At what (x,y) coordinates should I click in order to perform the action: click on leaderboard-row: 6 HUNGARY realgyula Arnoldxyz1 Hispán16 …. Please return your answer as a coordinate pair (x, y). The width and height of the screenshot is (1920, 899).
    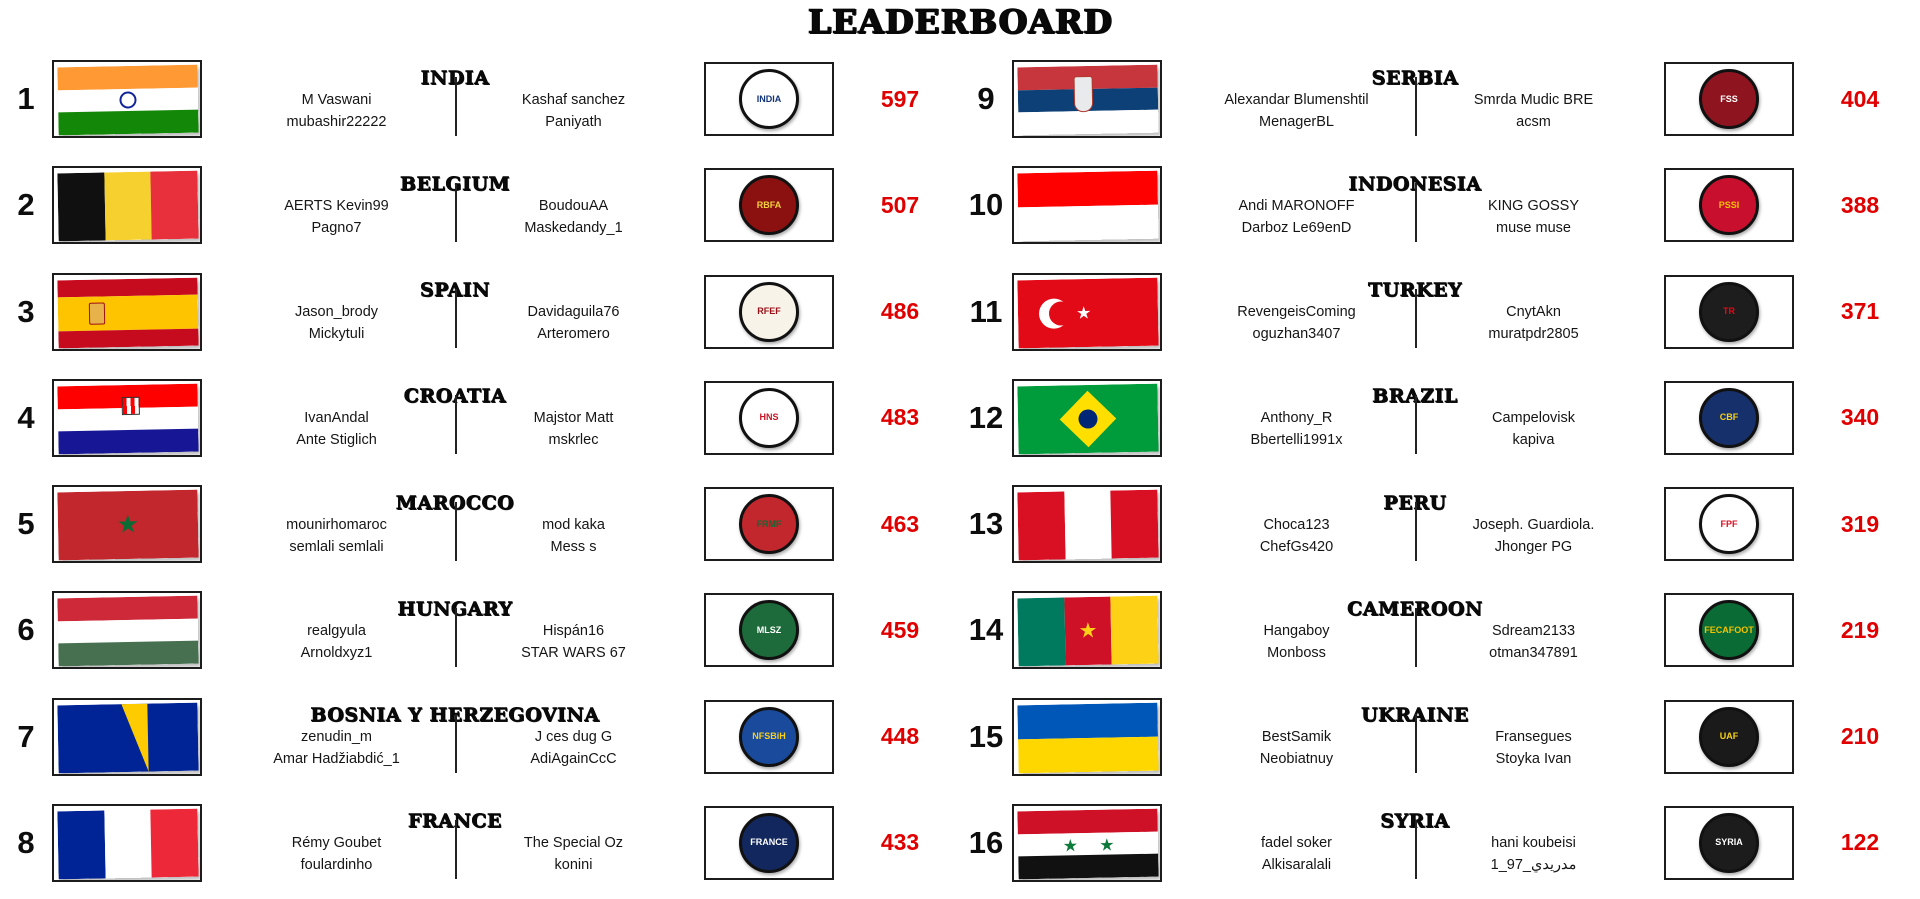
    Looking at the image, I should click on (480, 630).